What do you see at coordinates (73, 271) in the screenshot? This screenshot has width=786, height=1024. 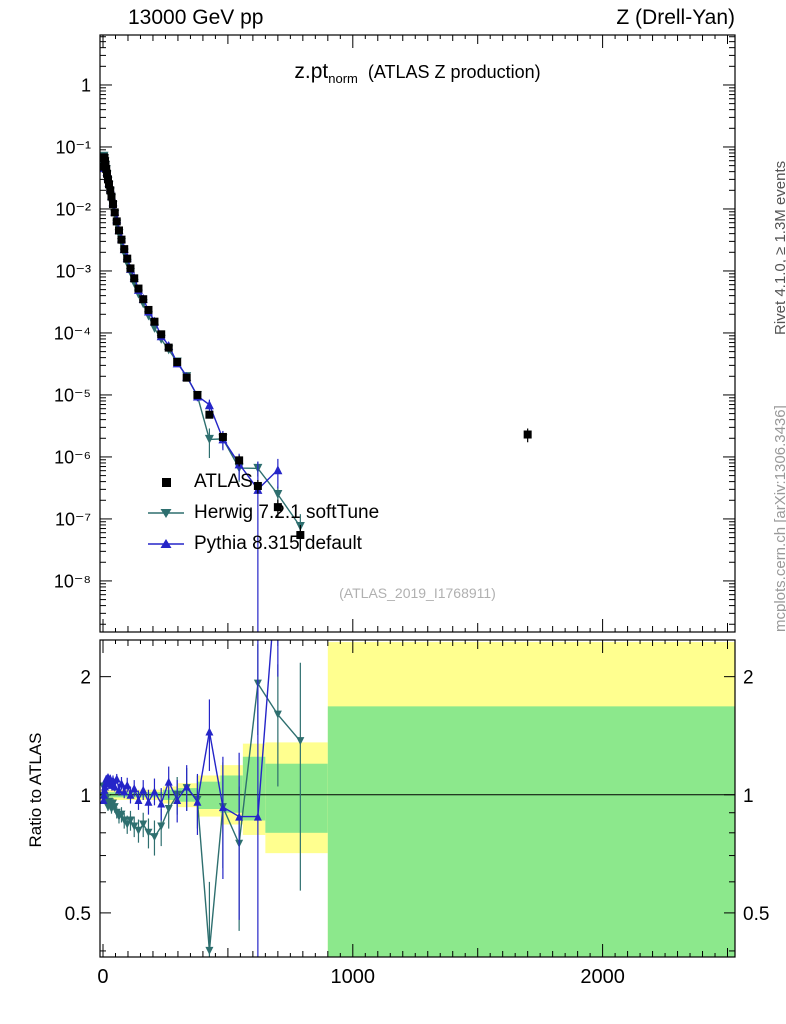 I see `svg-text: 10⁻³` at bounding box center [73, 271].